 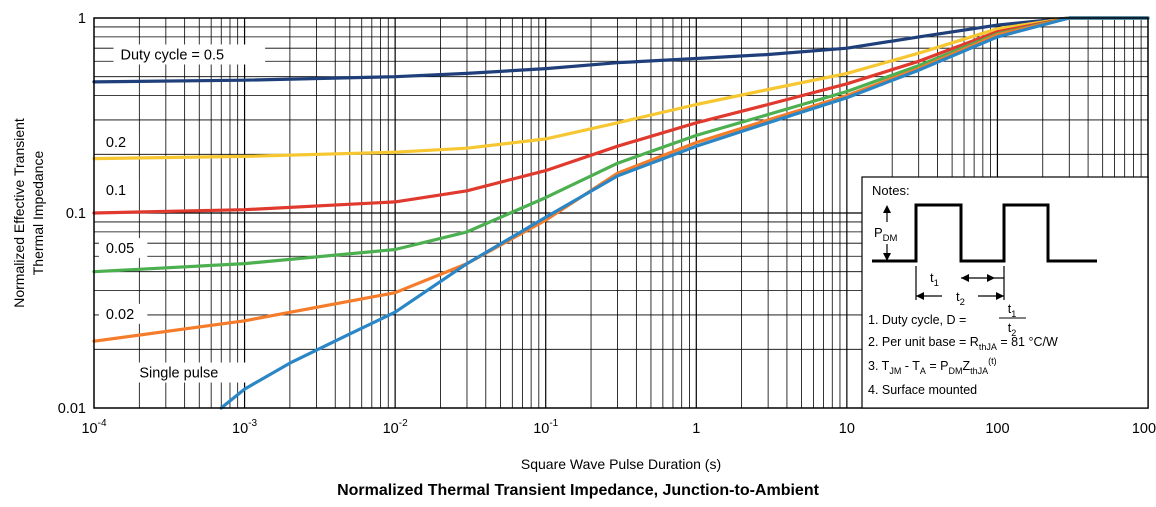 What do you see at coordinates (847, 429) in the screenshot?
I see `x-tick-label: 10` at bounding box center [847, 429].